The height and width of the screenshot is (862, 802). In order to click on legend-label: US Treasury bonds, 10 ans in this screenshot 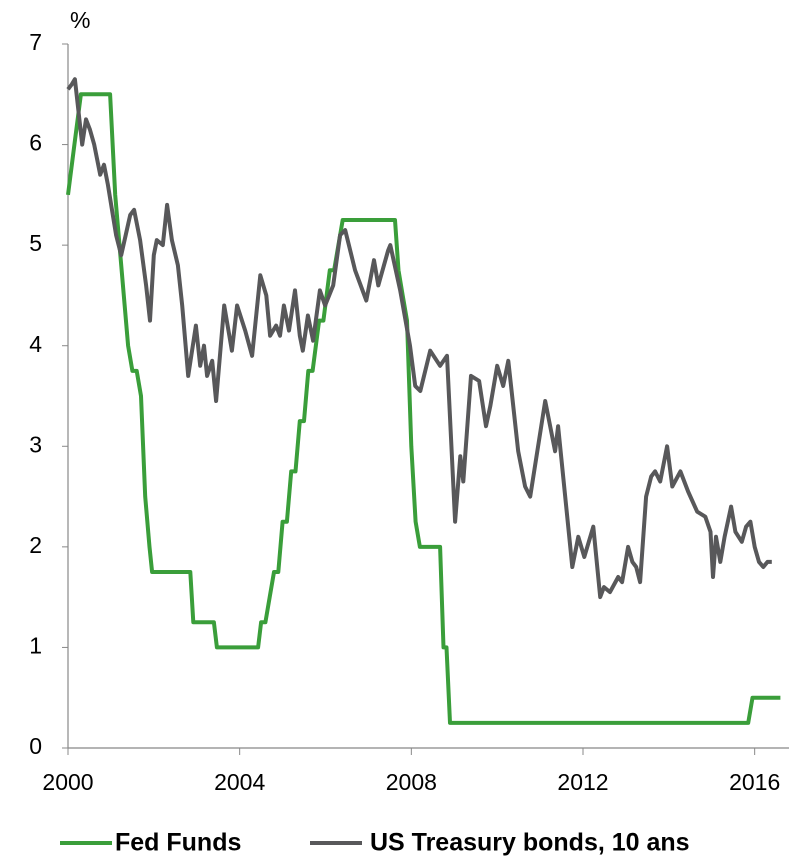, I will do `click(530, 843)`.